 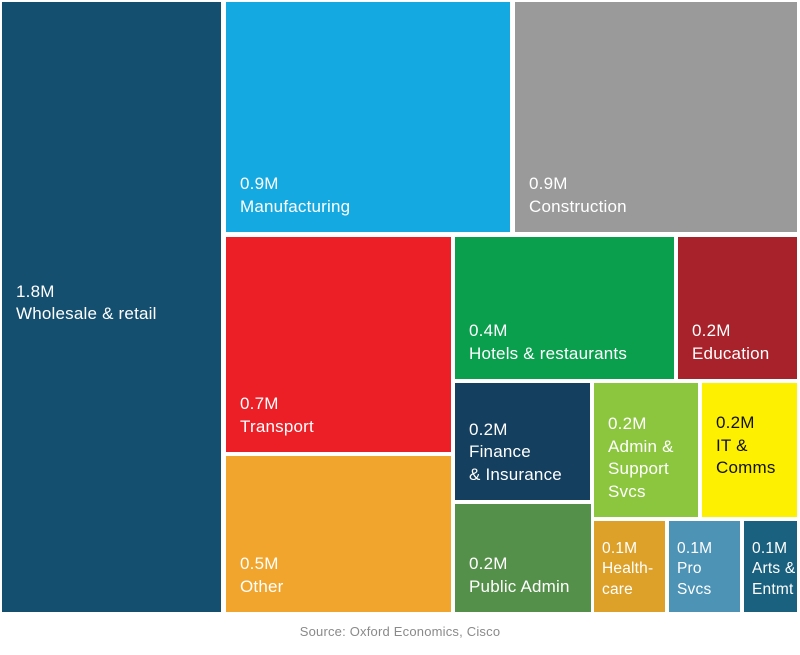 What do you see at coordinates (259, 404) in the screenshot?
I see `tile-value: 0.7M` at bounding box center [259, 404].